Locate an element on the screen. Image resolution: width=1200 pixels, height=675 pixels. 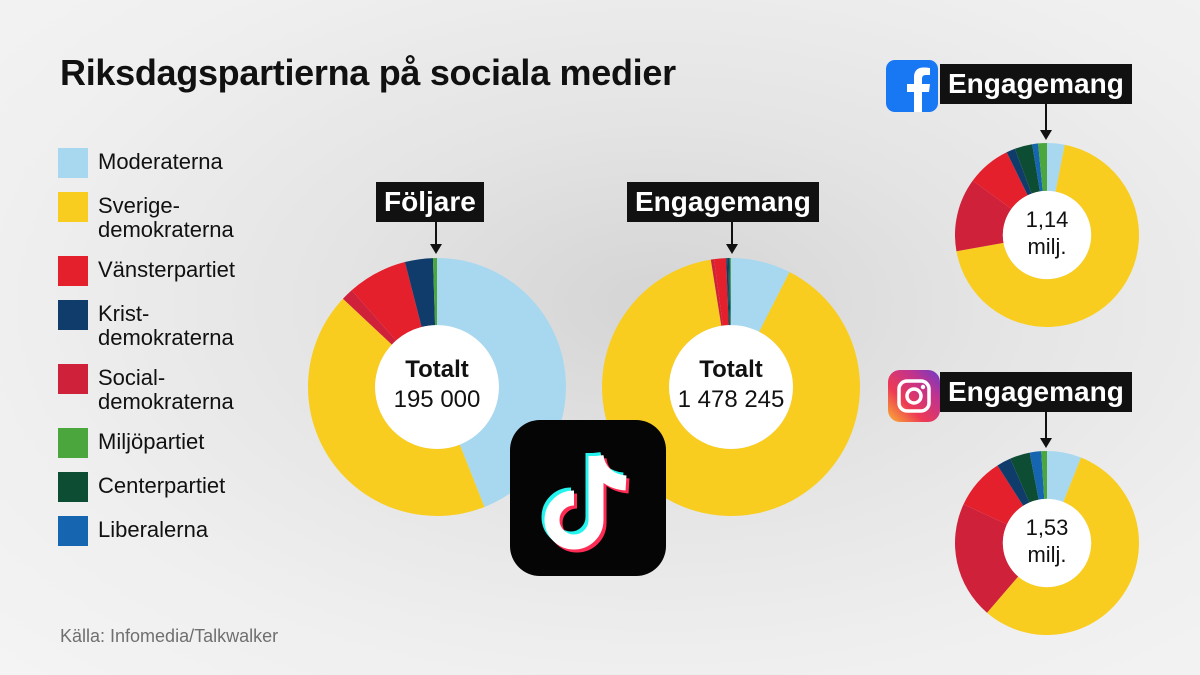
tiktok-icon is located at coordinates (588, 498).